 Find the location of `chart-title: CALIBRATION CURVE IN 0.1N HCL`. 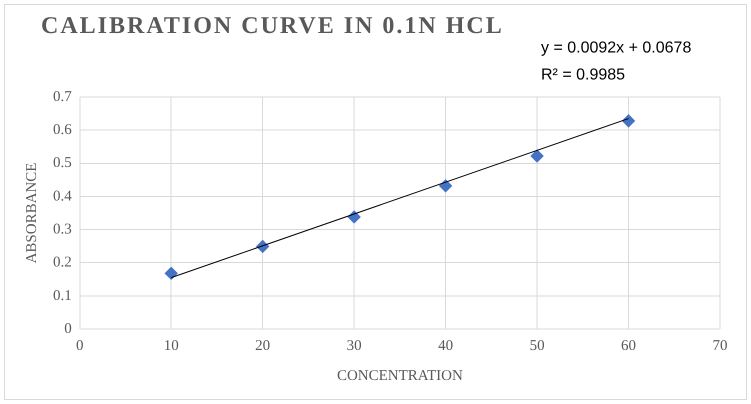

chart-title: CALIBRATION CURVE IN 0.1N HCL is located at coordinates (272, 26).